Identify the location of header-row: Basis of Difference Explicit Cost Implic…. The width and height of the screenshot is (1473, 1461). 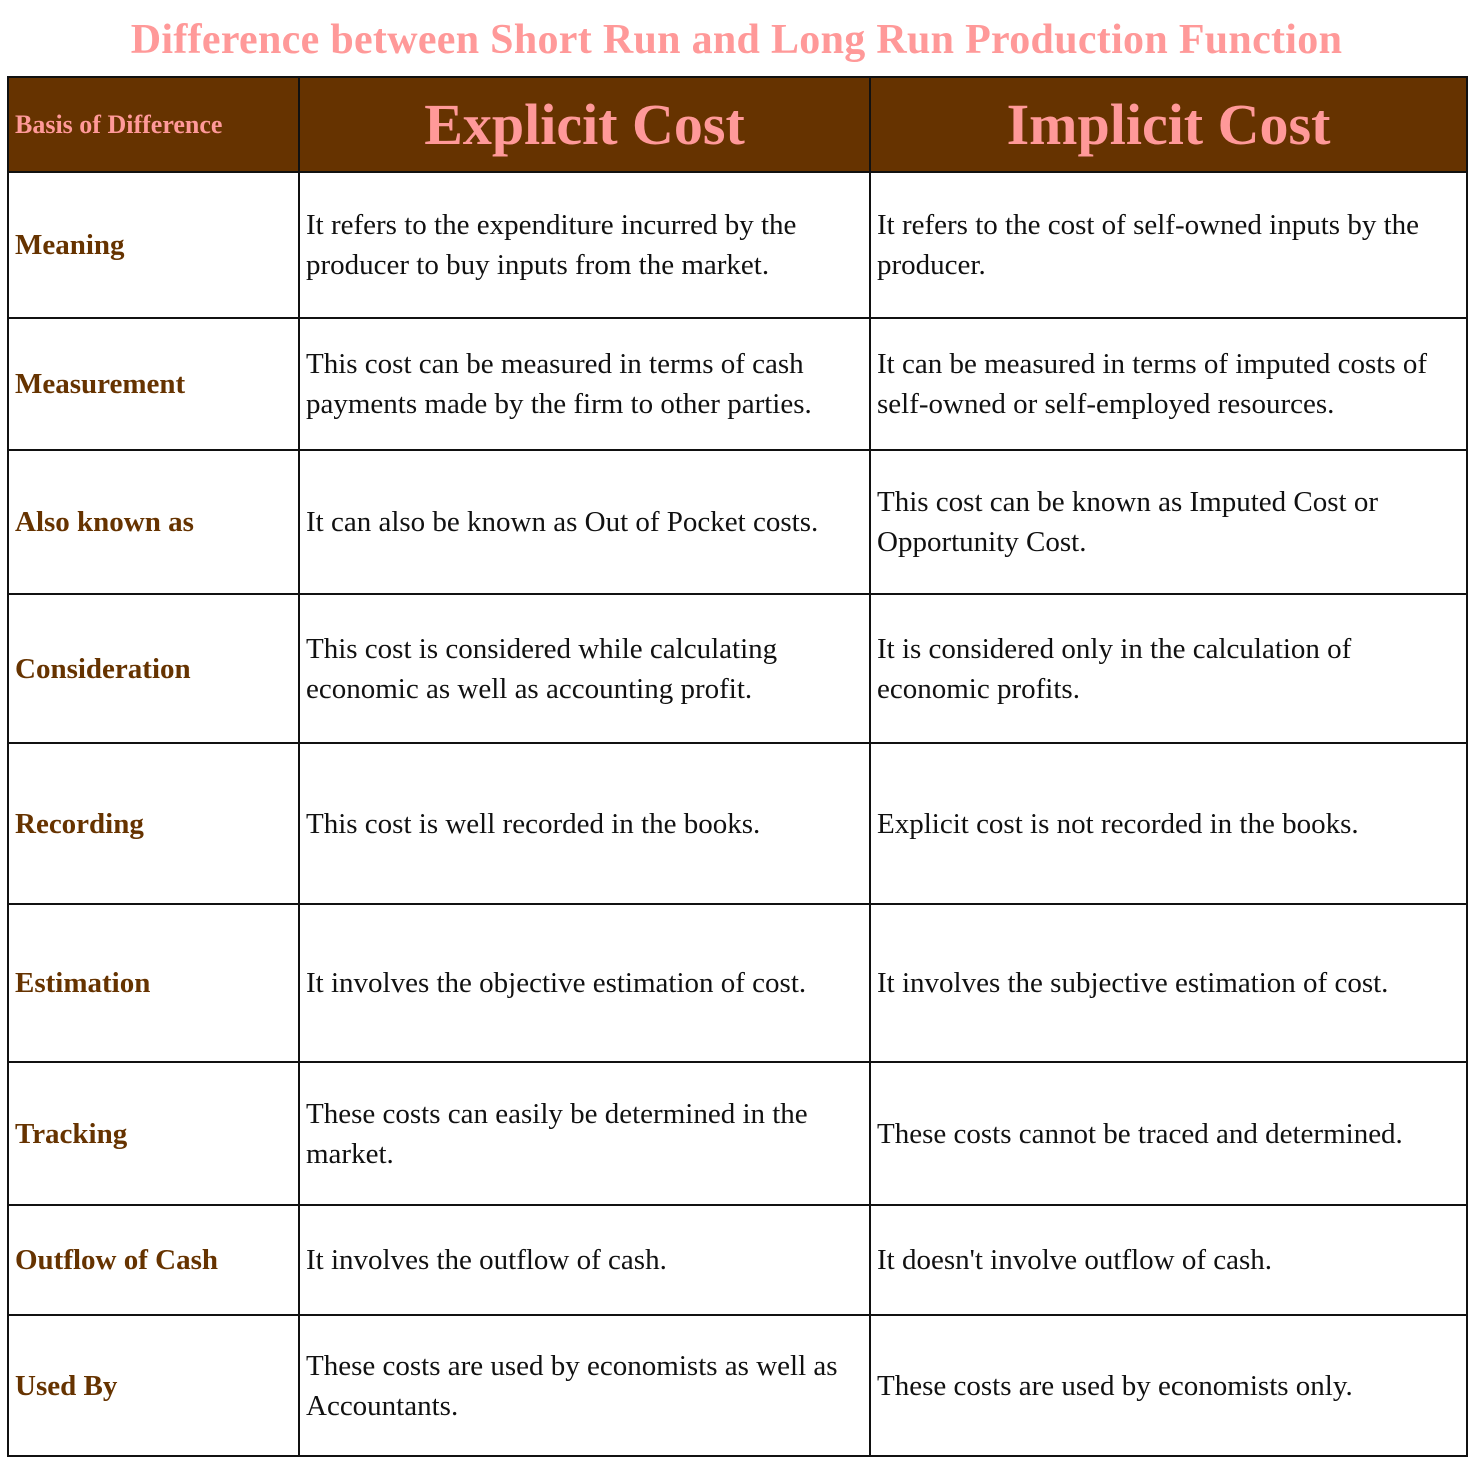
(737, 124).